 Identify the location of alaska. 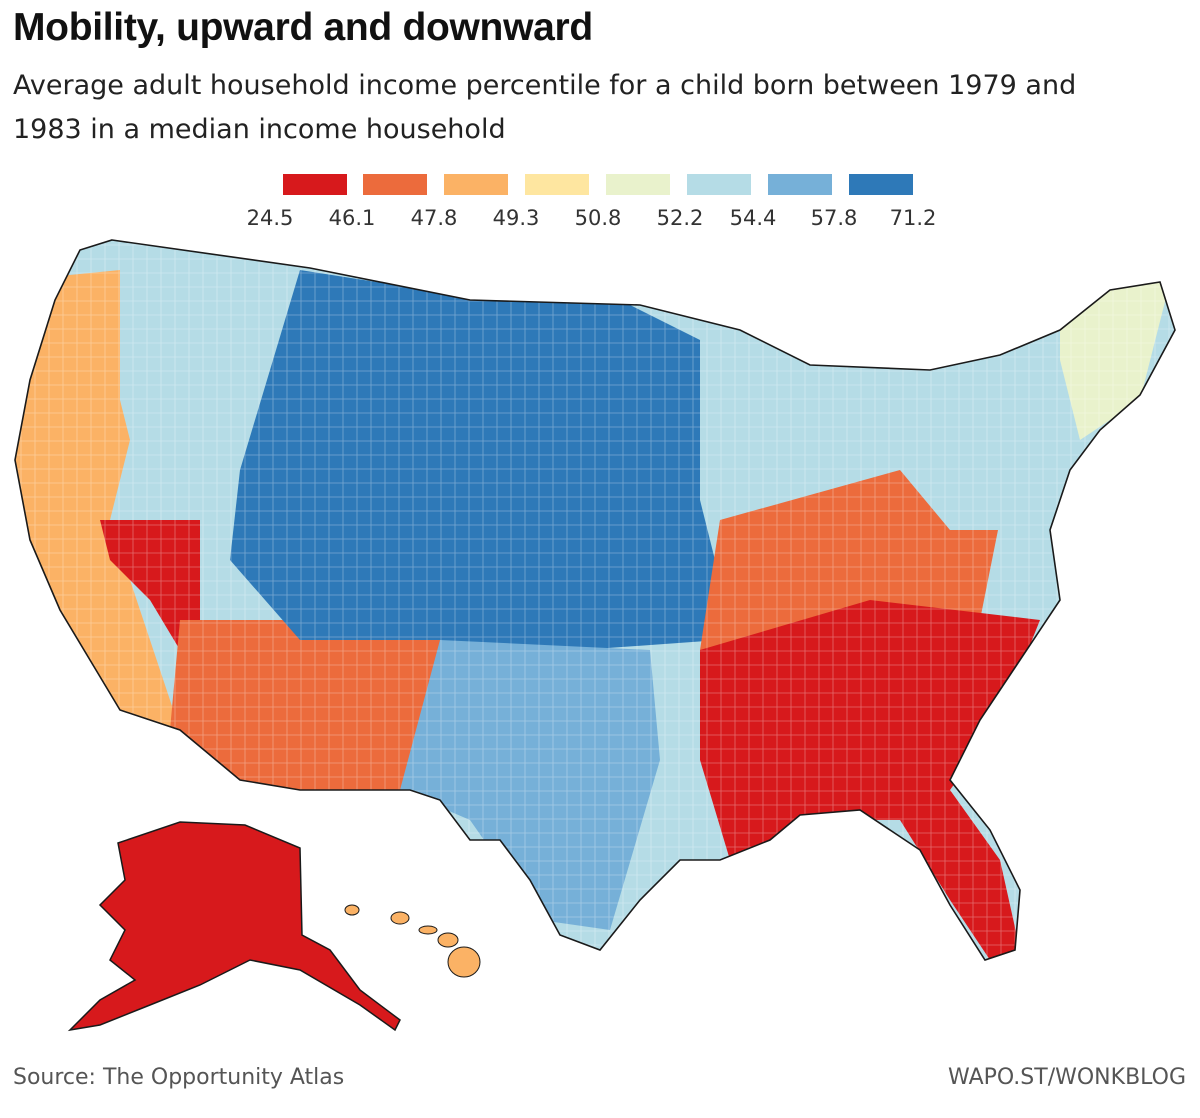
(234, 926).